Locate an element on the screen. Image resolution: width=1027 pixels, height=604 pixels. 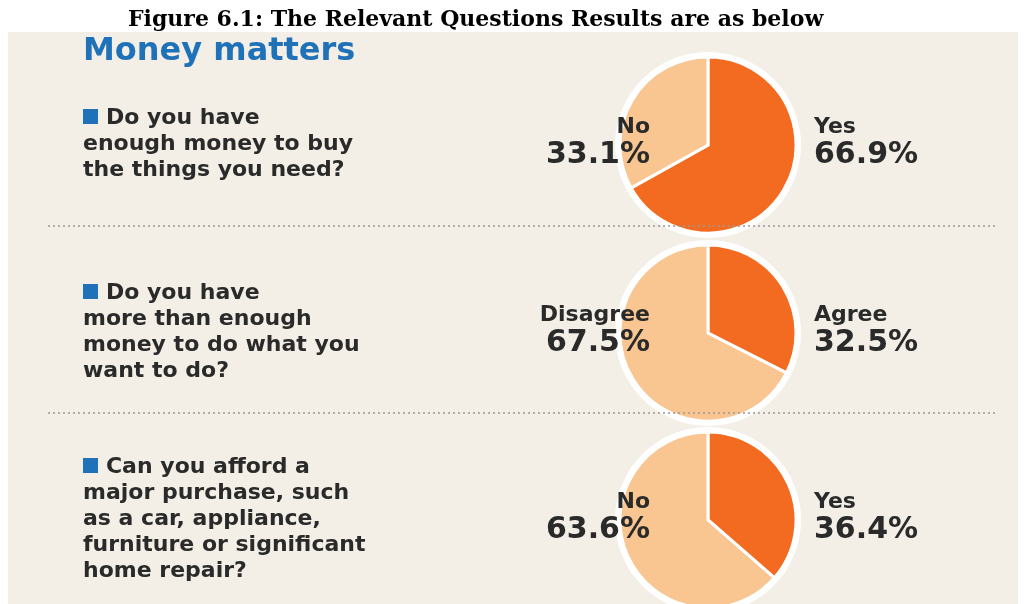
data-label: 36.4% is located at coordinates (866, 527).